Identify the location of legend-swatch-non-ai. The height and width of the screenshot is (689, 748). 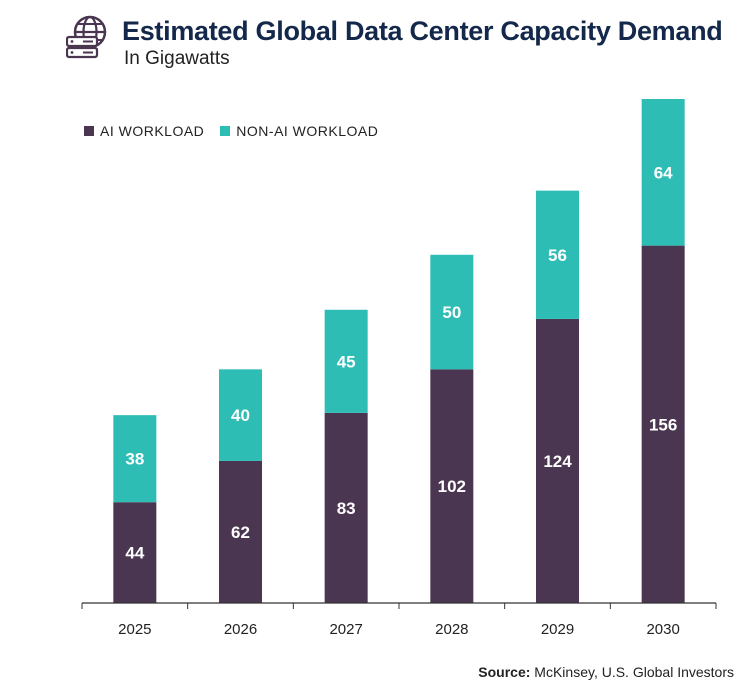
(225, 131).